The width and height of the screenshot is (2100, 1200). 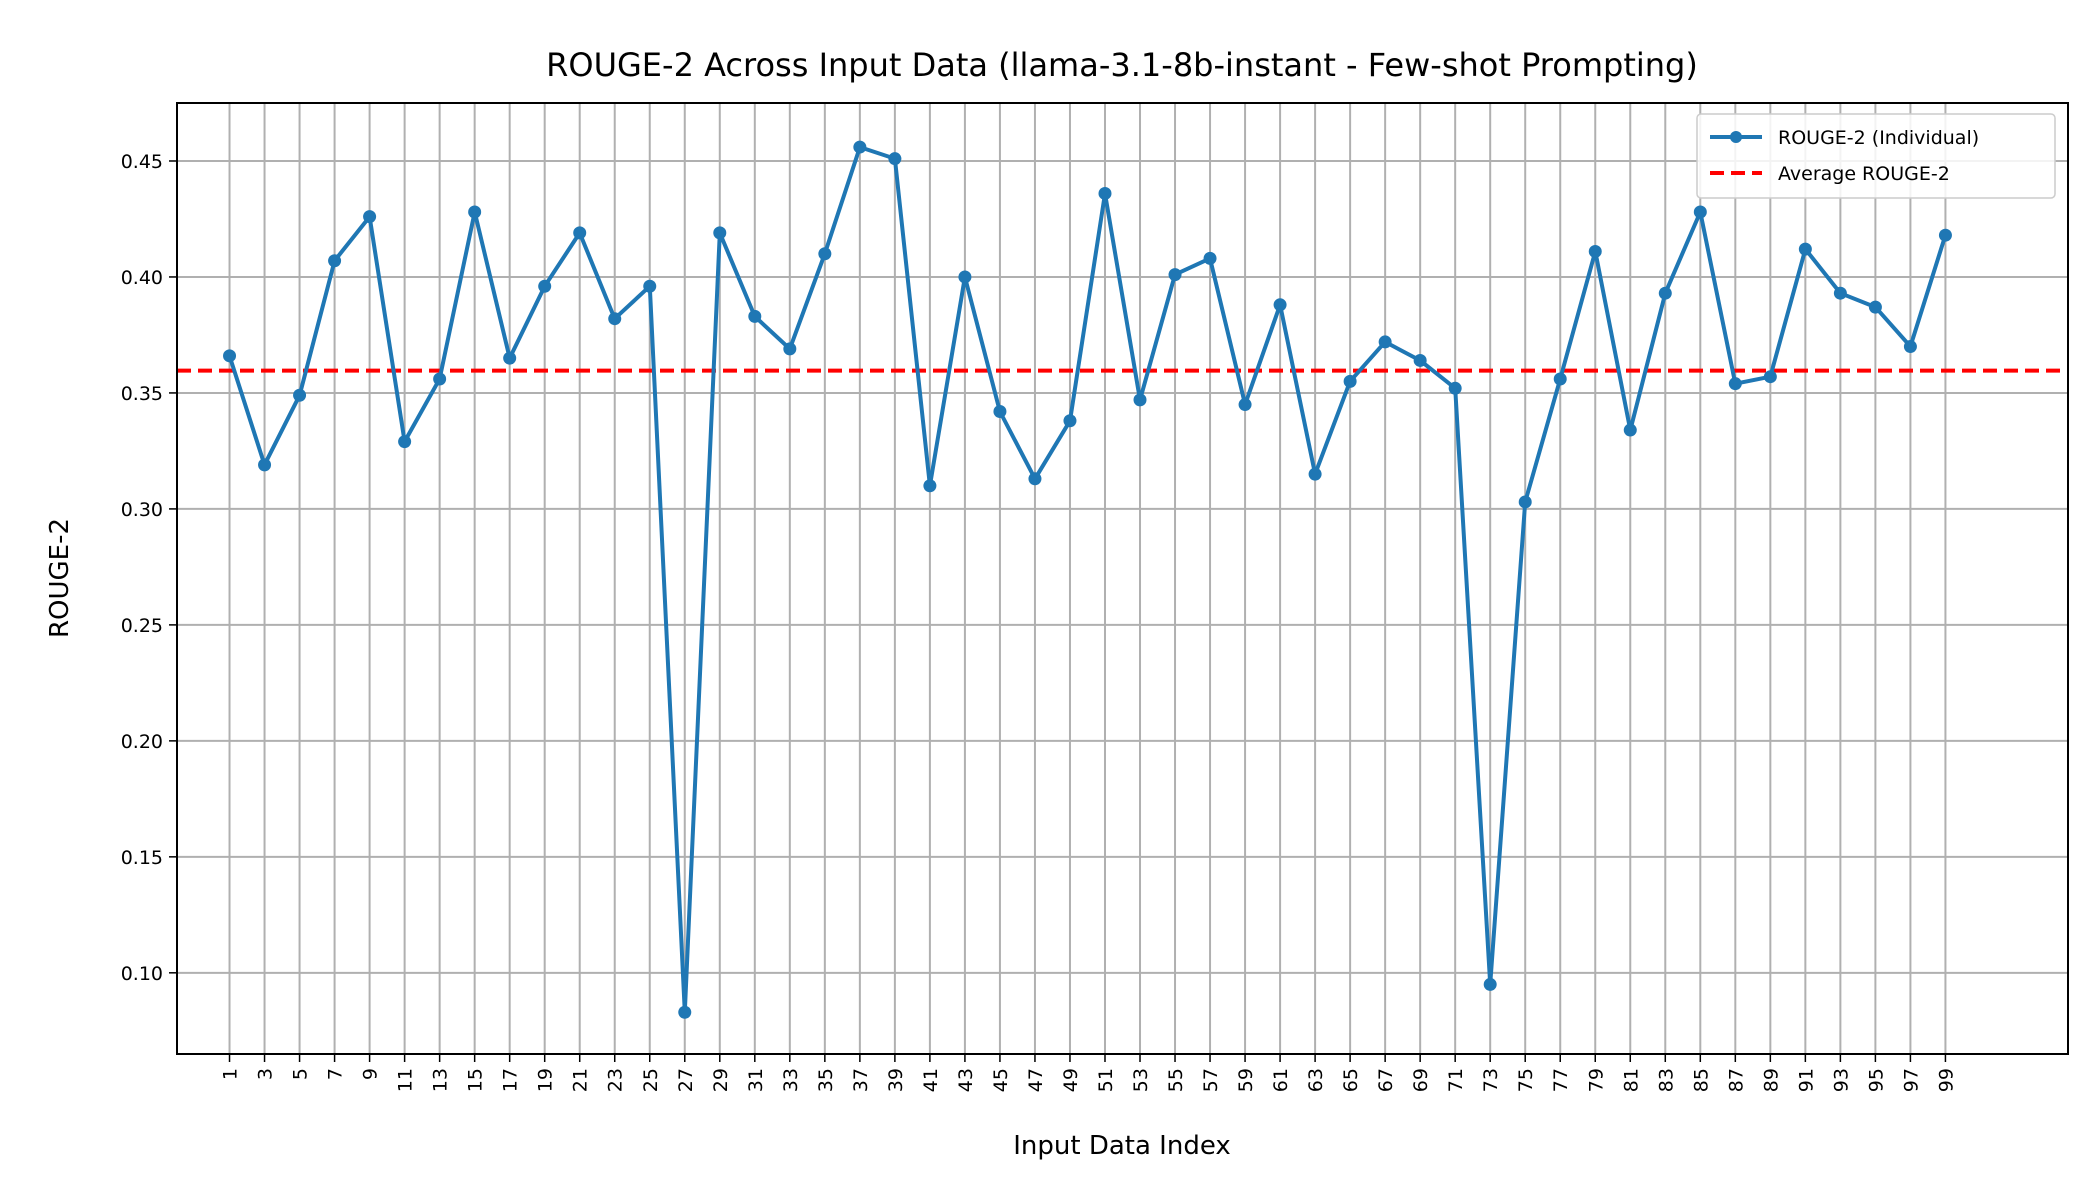 What do you see at coordinates (371, 1074) in the screenshot?
I see `x-tick-label: 9` at bounding box center [371, 1074].